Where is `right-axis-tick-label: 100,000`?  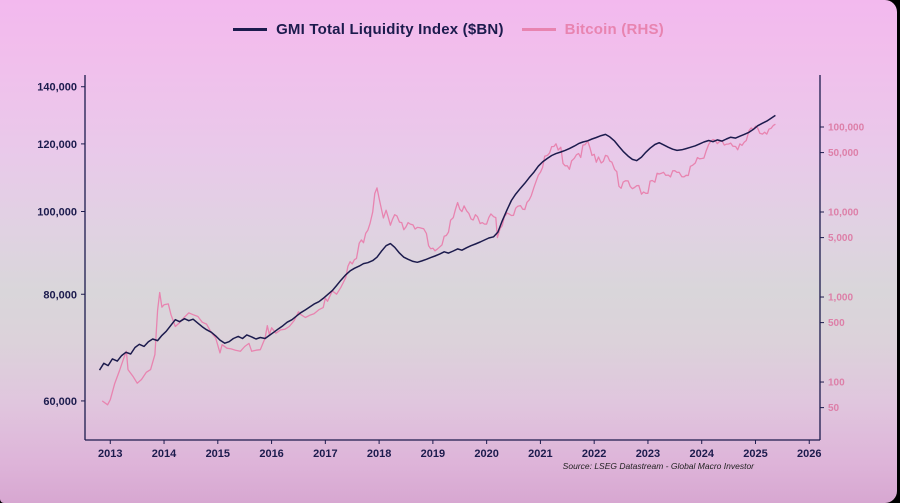 right-axis-tick-label: 100,000 is located at coordinates (846, 128).